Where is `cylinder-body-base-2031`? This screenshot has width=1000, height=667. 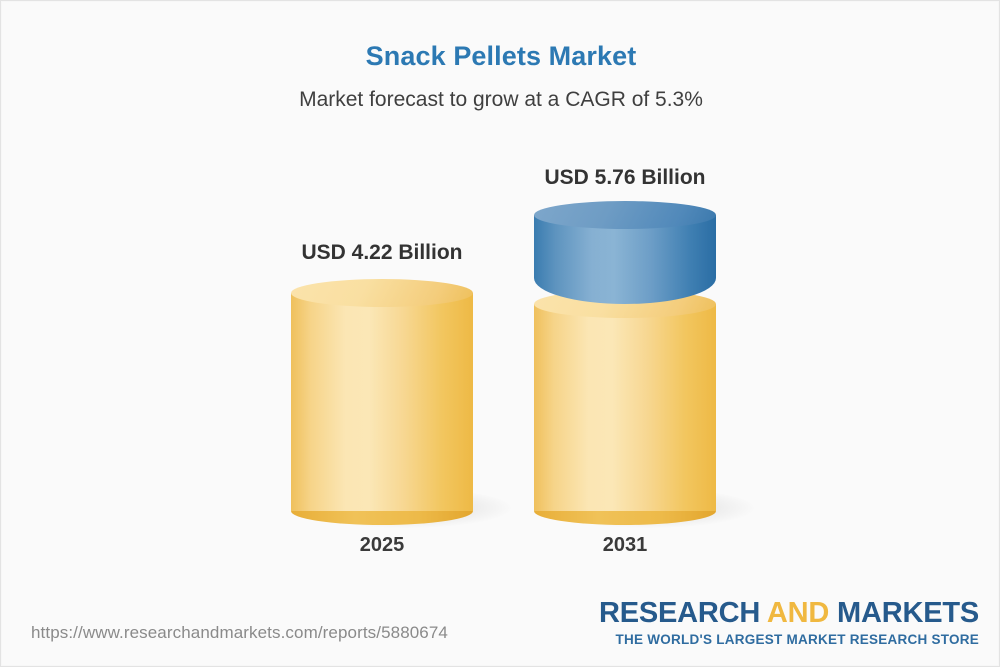 cylinder-body-base-2031 is located at coordinates (625, 407).